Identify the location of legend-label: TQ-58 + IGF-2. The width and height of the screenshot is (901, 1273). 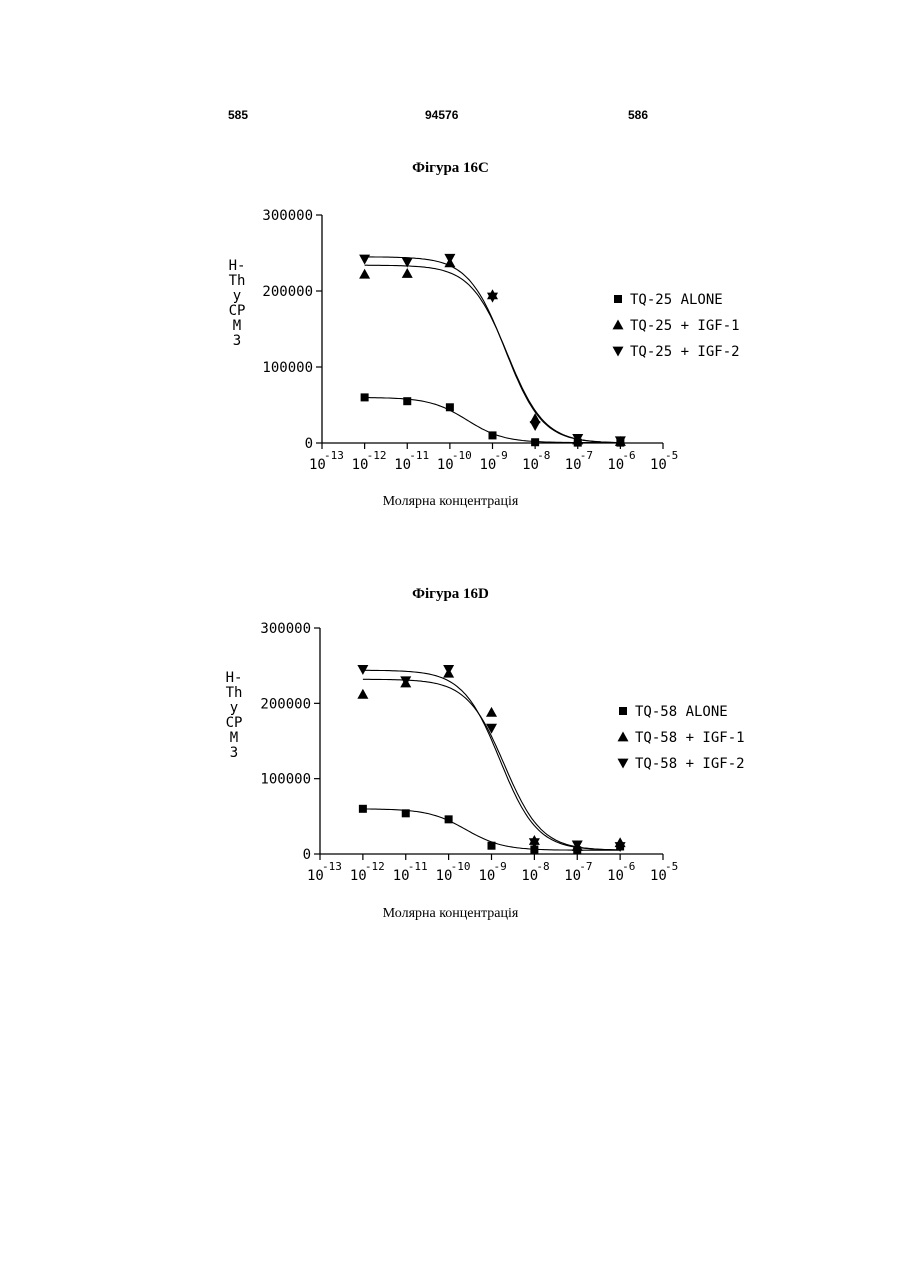
(690, 764).